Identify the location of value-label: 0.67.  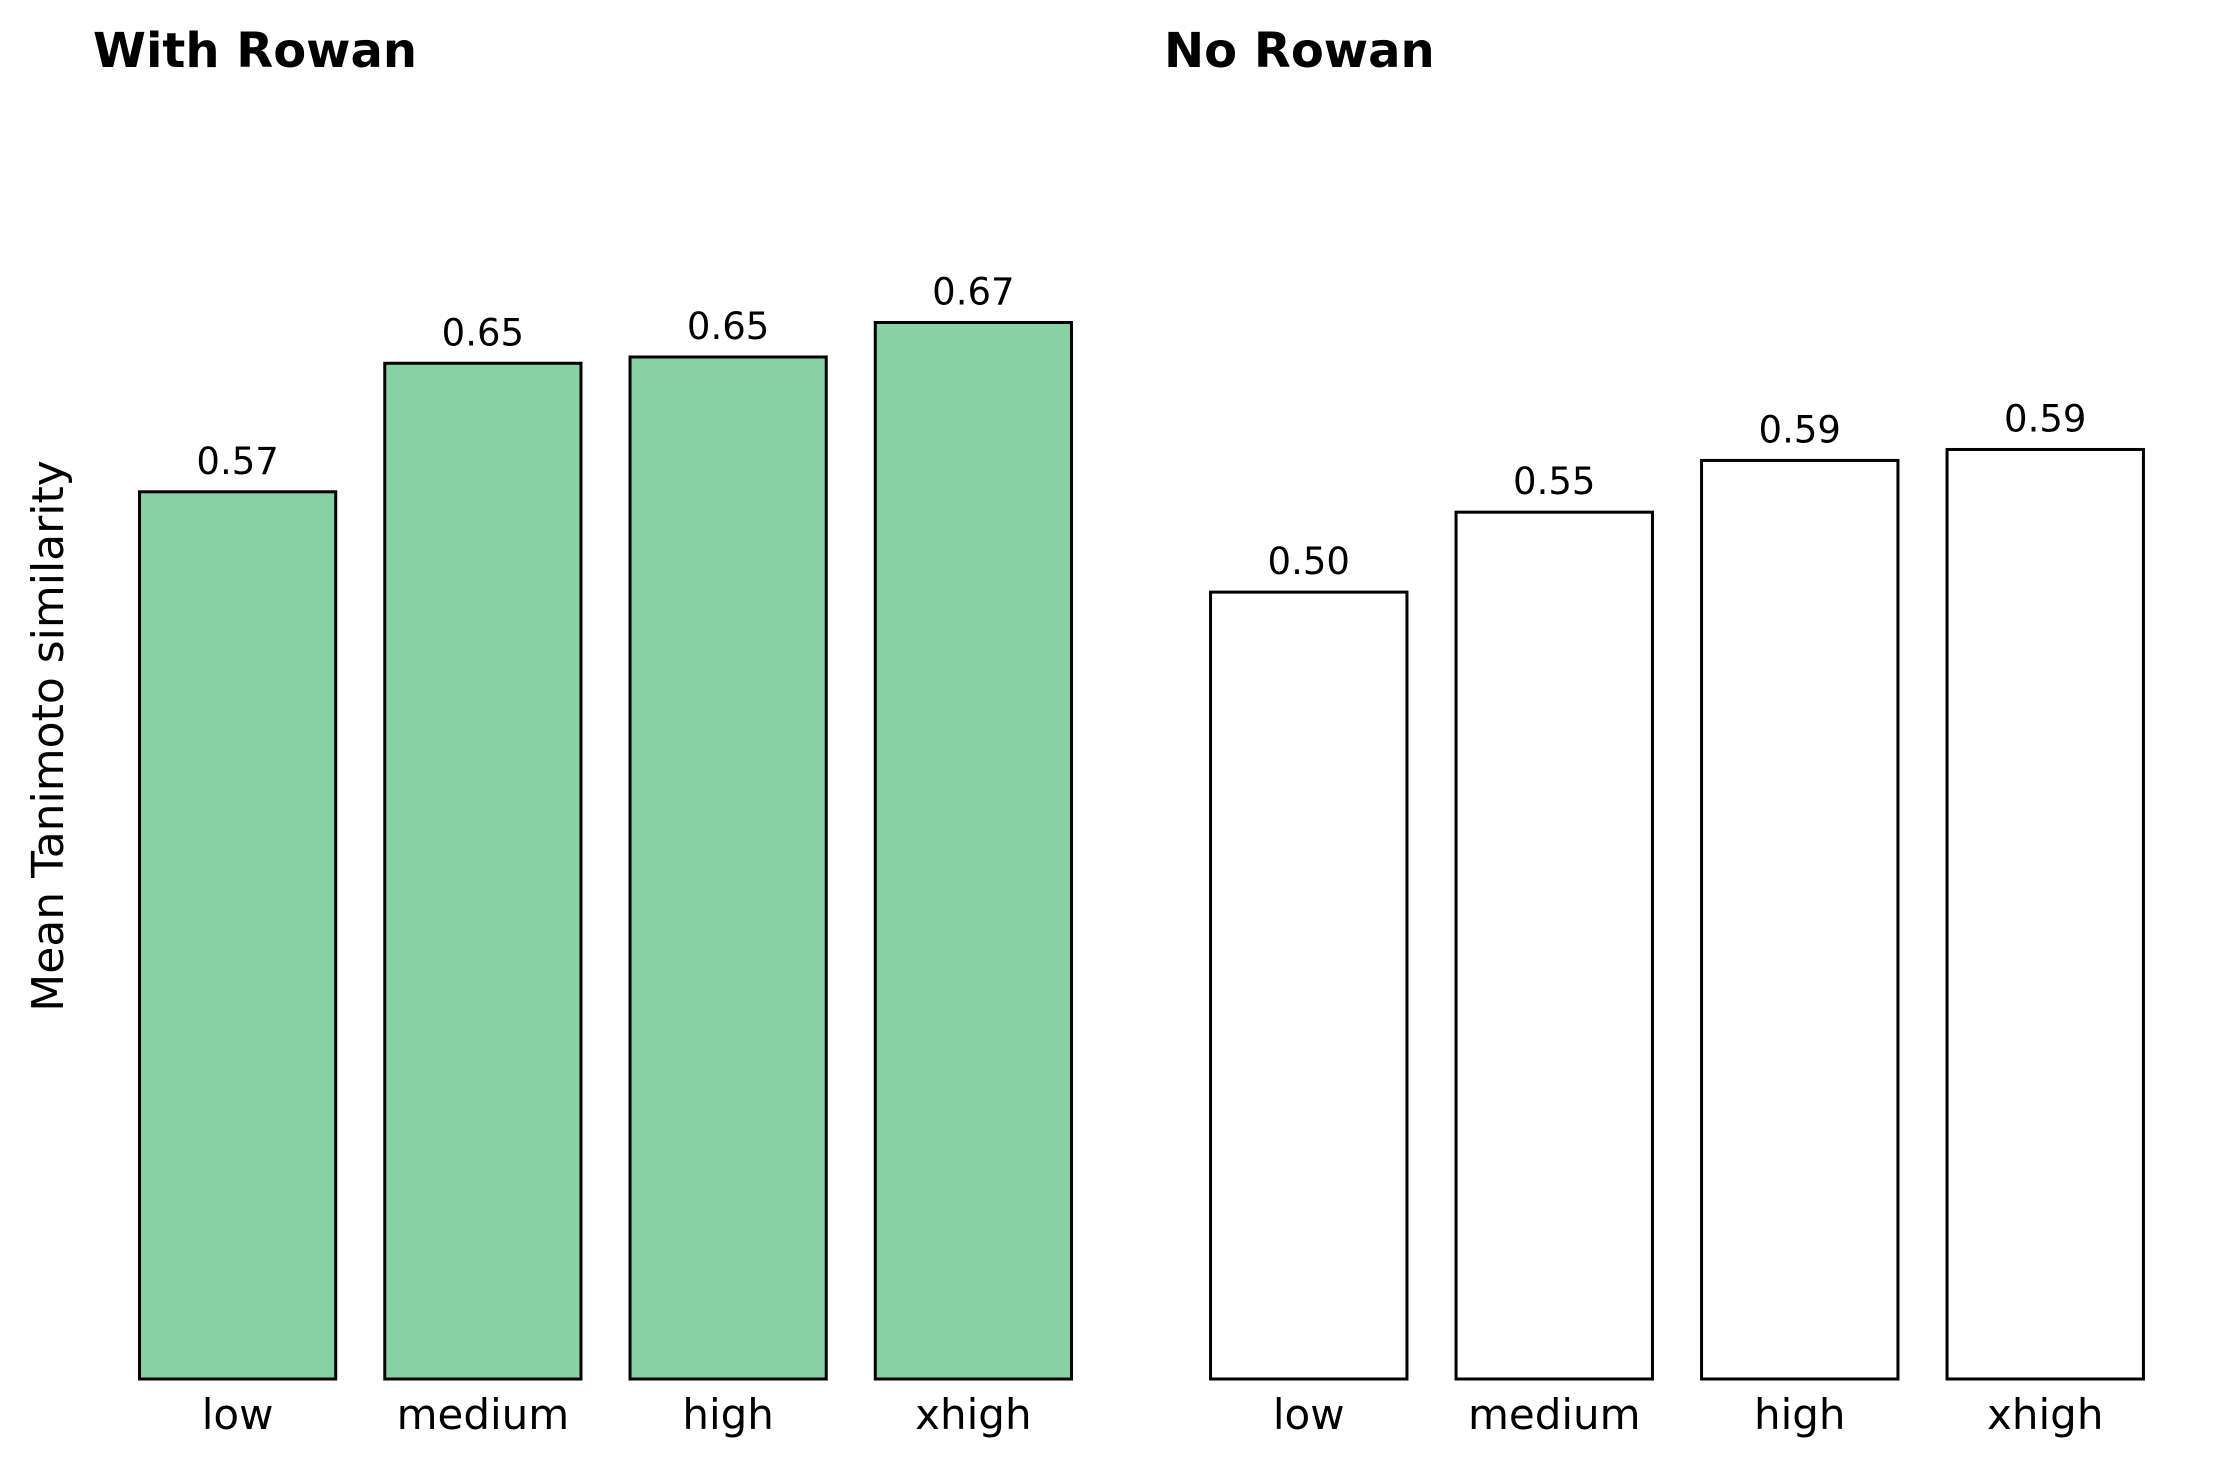
(973, 292).